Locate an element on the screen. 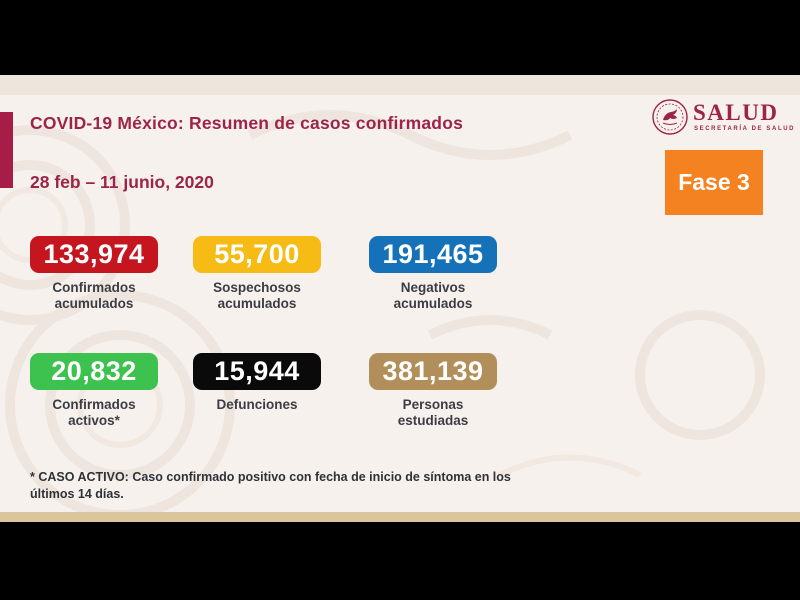 Image resolution: width=800 pixels, height=600 pixels. stat-label: Defunciones is located at coordinates (257, 404).